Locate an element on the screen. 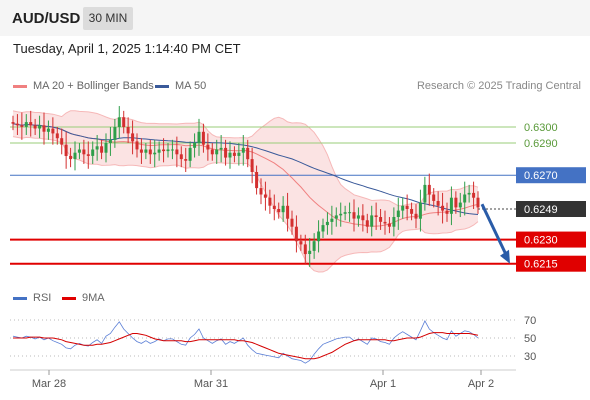 Image resolution: width=590 pixels, height=400 pixels. level-label-bg-0.6270 is located at coordinates (551, 175).